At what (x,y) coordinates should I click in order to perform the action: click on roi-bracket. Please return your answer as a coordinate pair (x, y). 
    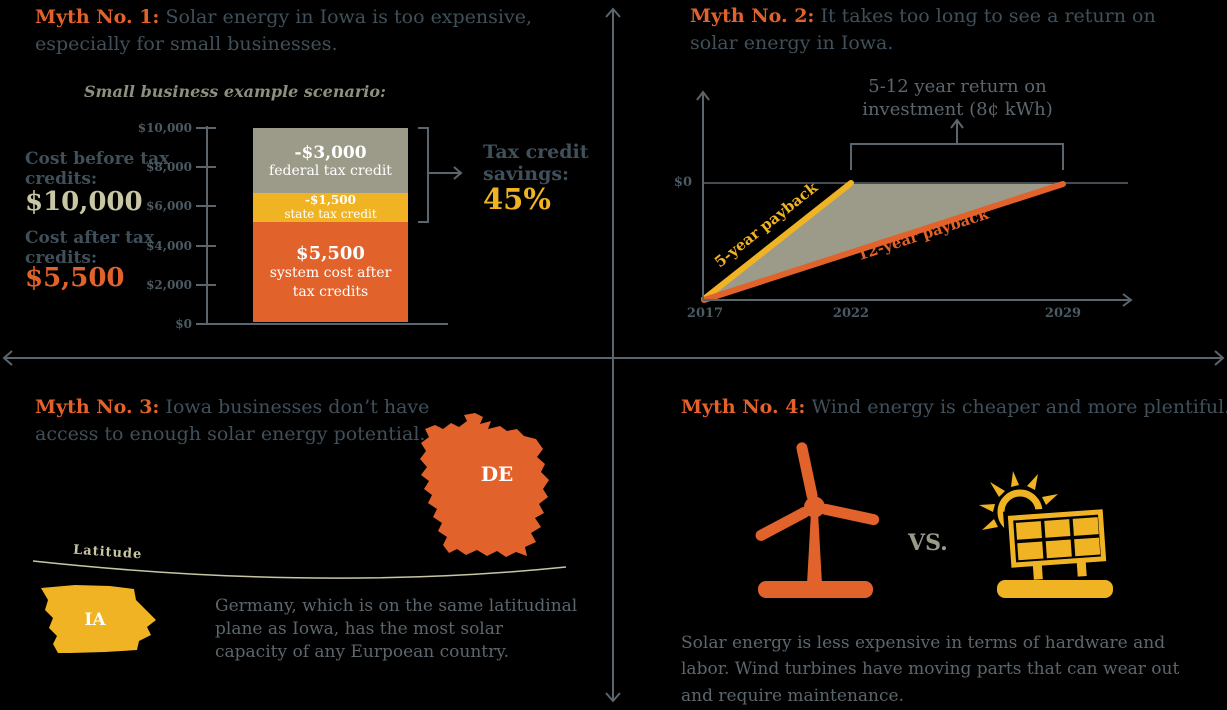
    Looking at the image, I should click on (957, 144).